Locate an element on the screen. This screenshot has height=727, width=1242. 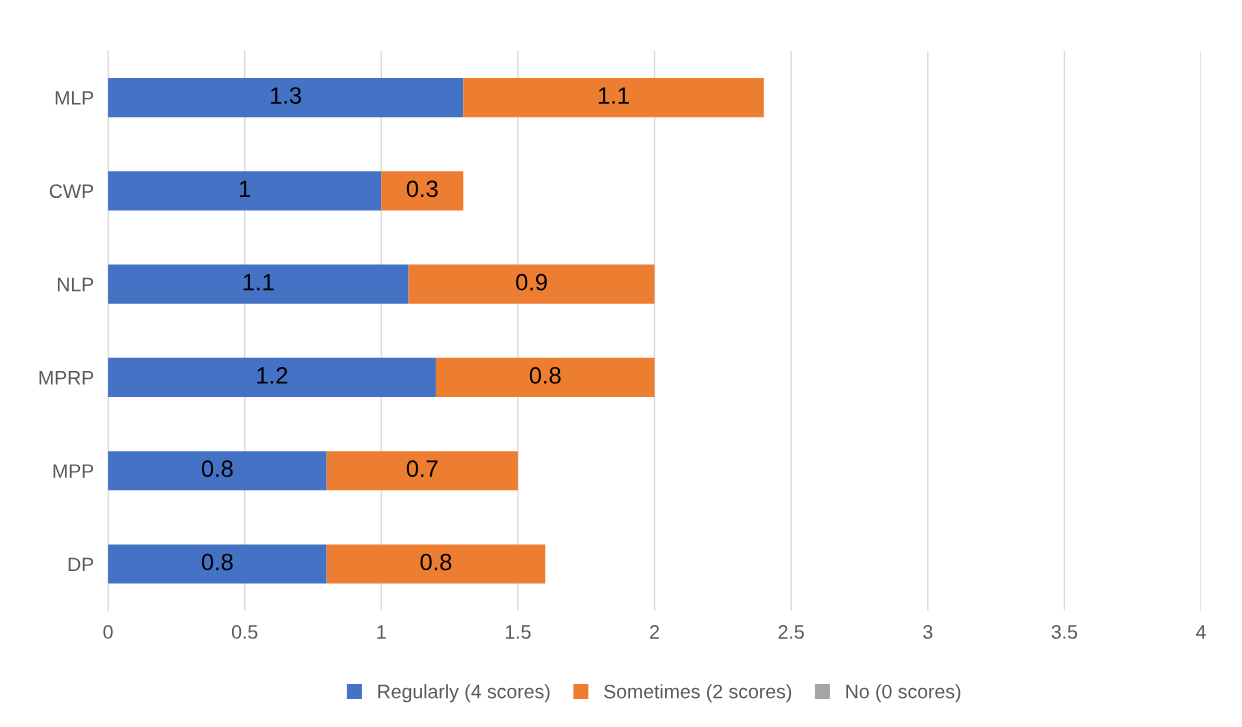
legend-label: No (0 scores) is located at coordinates (903, 693).